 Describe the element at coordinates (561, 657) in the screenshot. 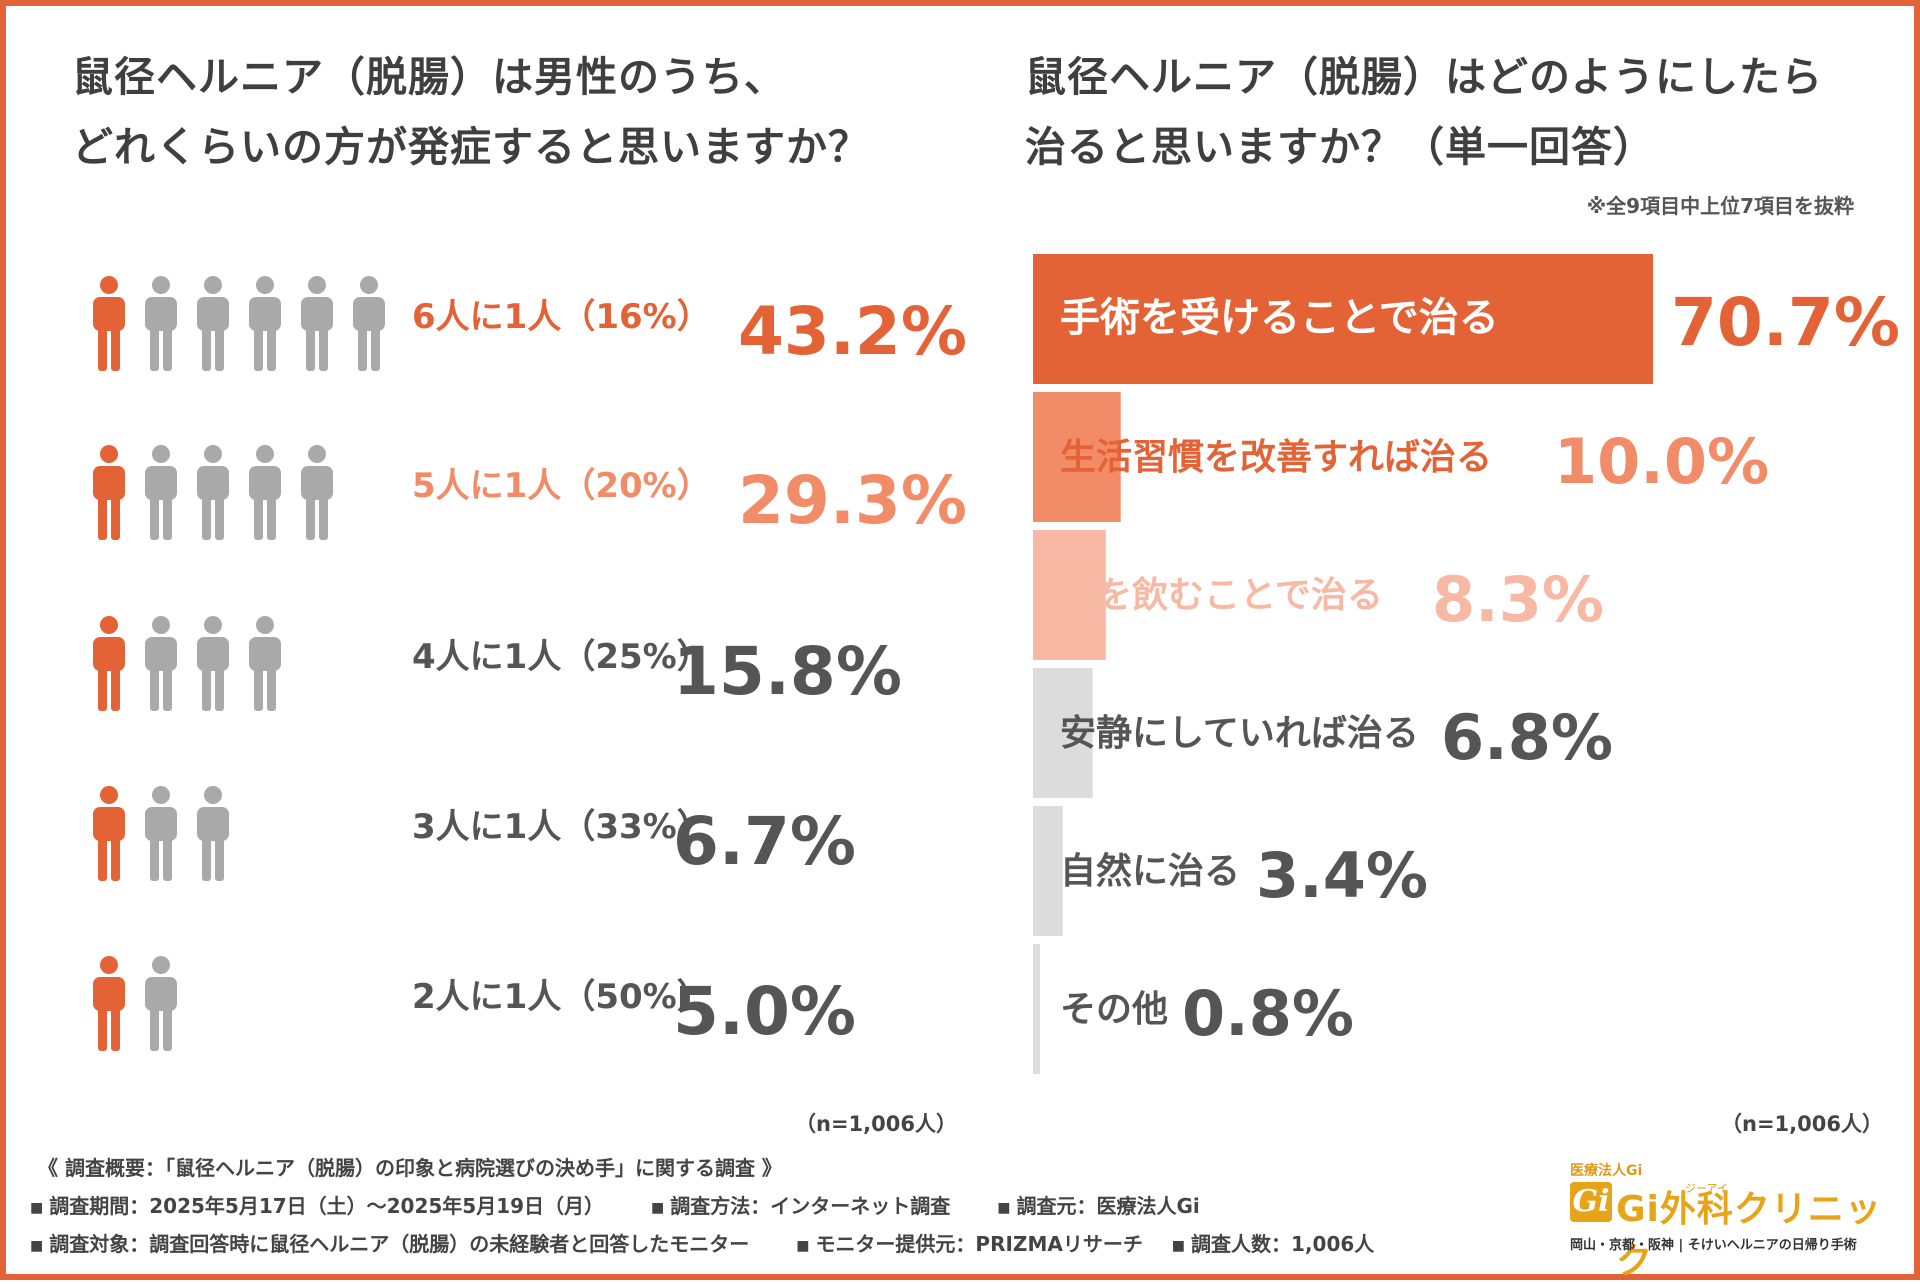

I see `pictogram-category-label: 4人に1人（25%）` at that location.